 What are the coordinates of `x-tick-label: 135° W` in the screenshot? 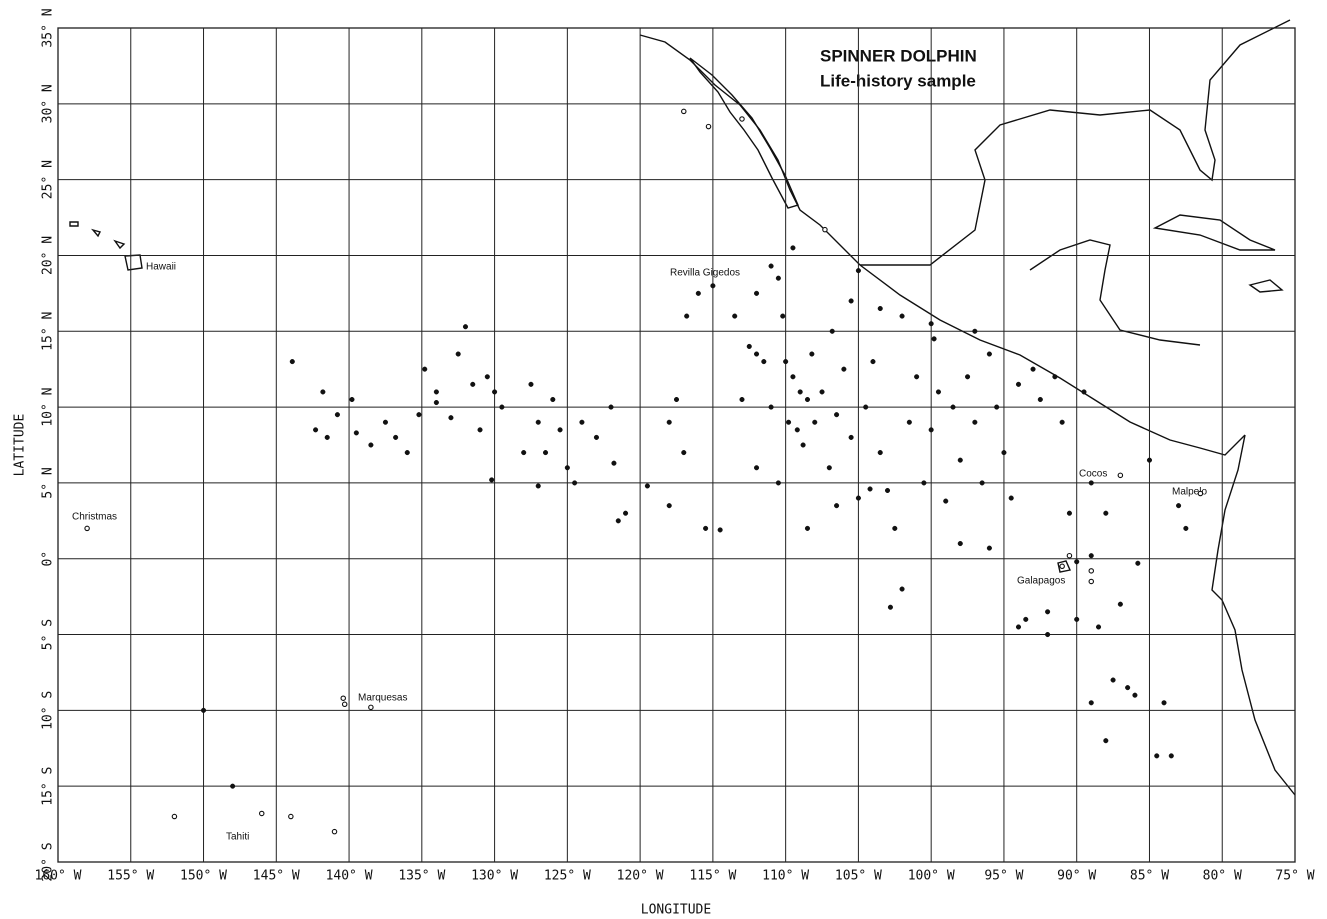 It's located at (421, 876).